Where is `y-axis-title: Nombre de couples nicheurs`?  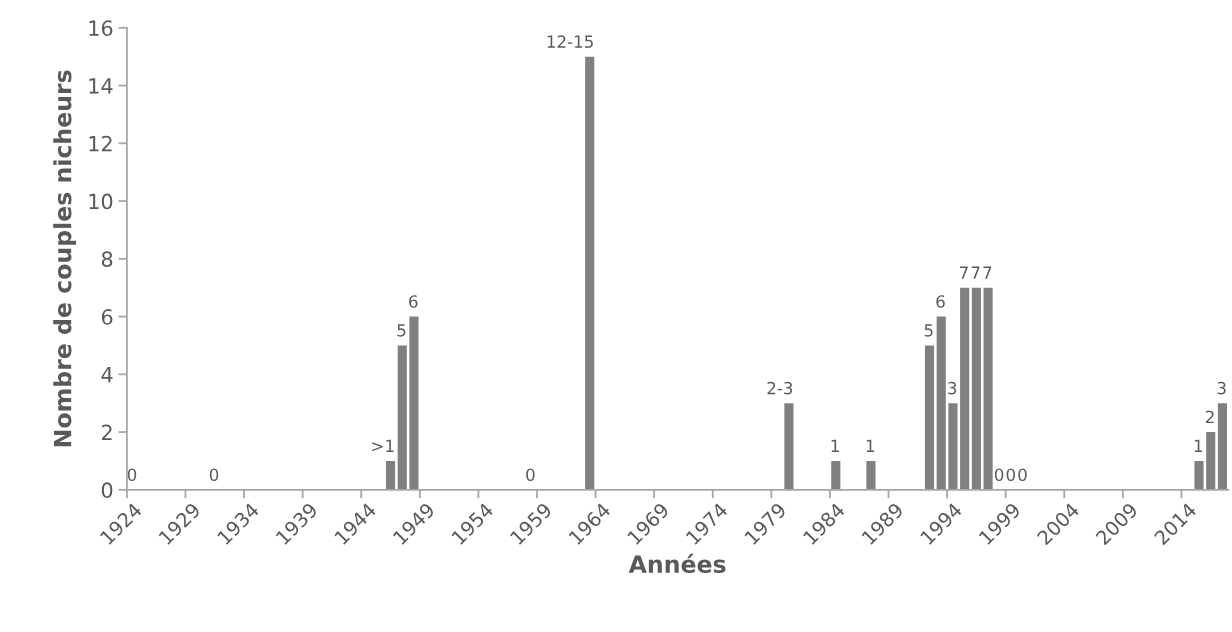
y-axis-title: Nombre de couples nicheurs is located at coordinates (65, 258).